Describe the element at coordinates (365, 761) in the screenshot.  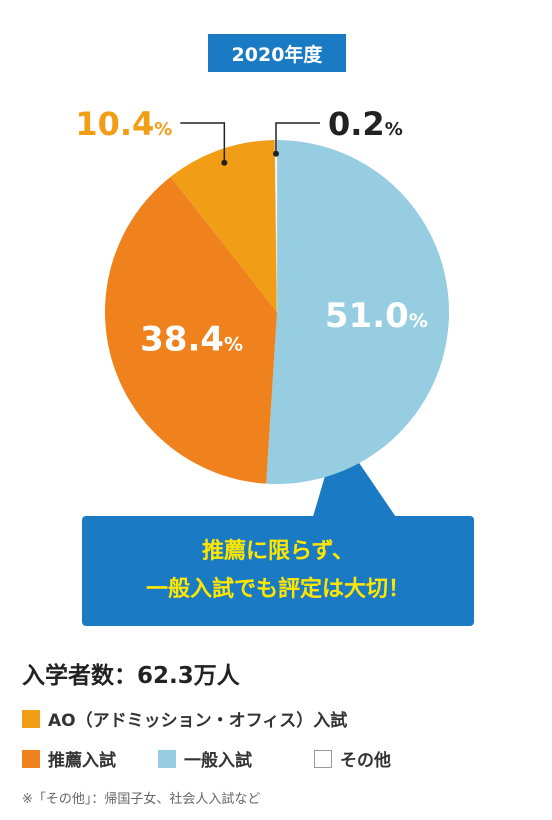
I see `legend-label-other: その他` at that location.